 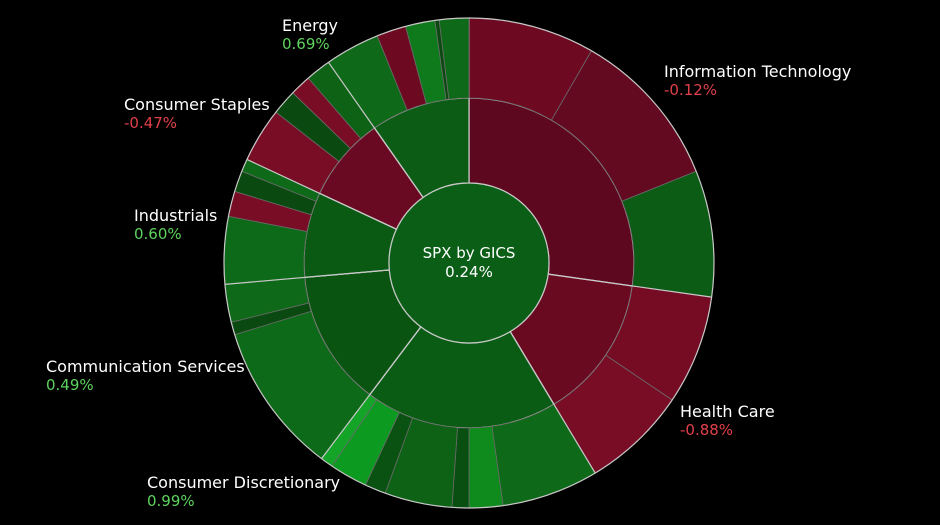 I want to click on center-value: 0.24%, so click(x=469, y=272).